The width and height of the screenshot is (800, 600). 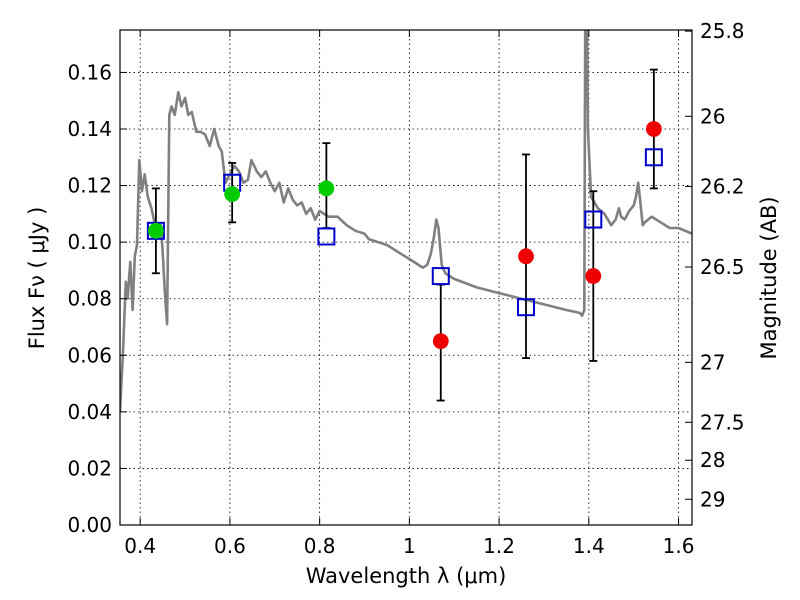 I want to click on x-tick-label: 0.6, so click(x=230, y=546).